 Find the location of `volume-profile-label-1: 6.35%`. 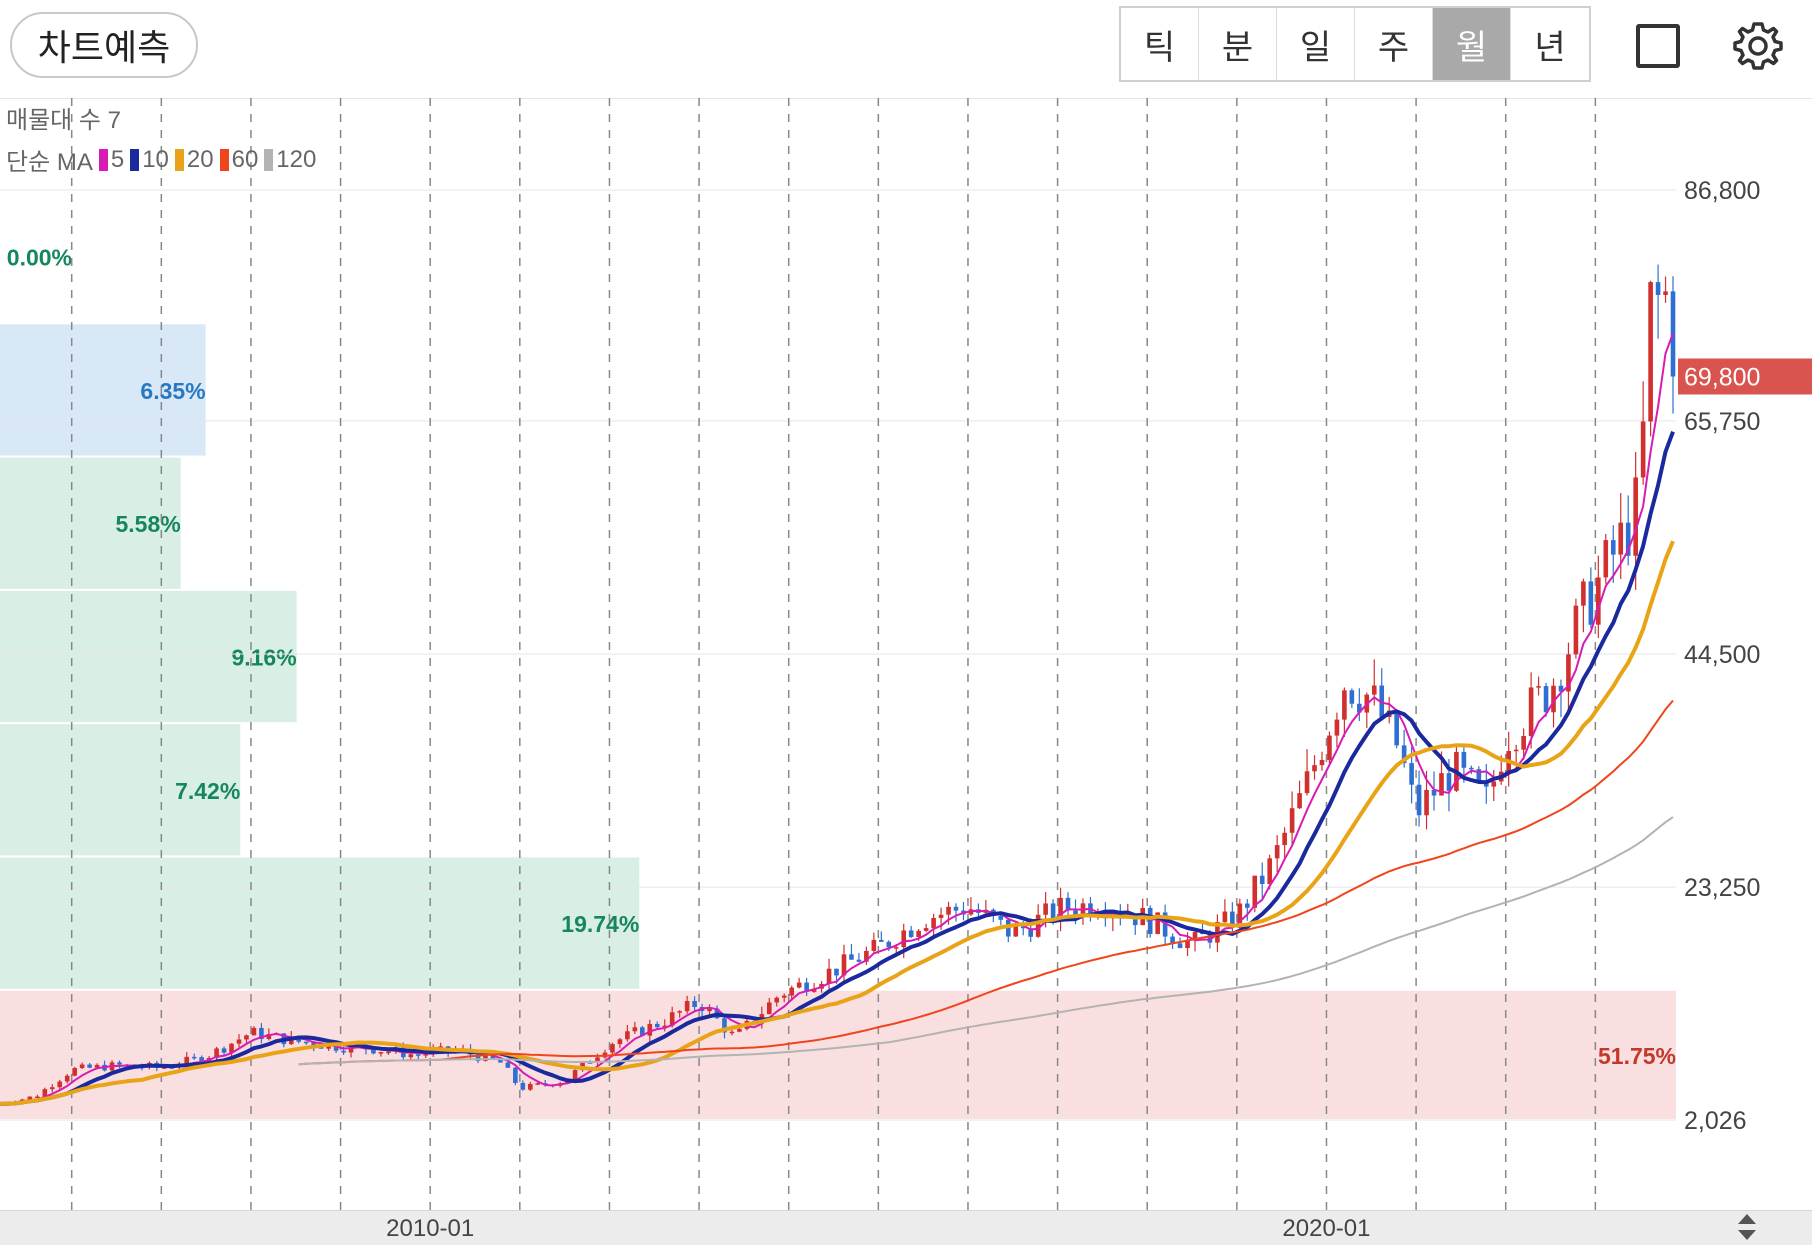

volume-profile-label-1: 6.35% is located at coordinates (172, 391).